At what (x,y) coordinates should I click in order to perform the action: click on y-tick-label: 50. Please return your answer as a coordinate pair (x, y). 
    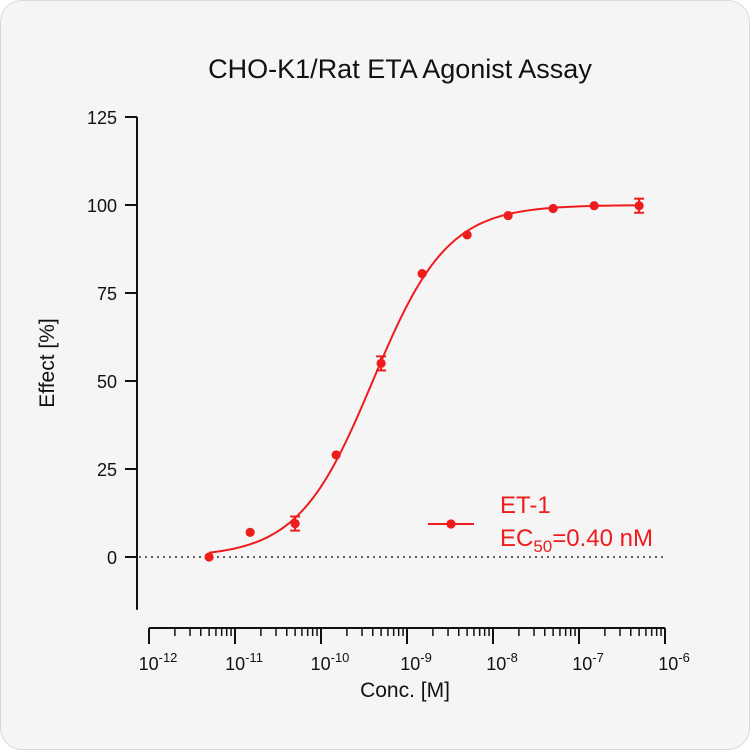
    Looking at the image, I should click on (107, 382).